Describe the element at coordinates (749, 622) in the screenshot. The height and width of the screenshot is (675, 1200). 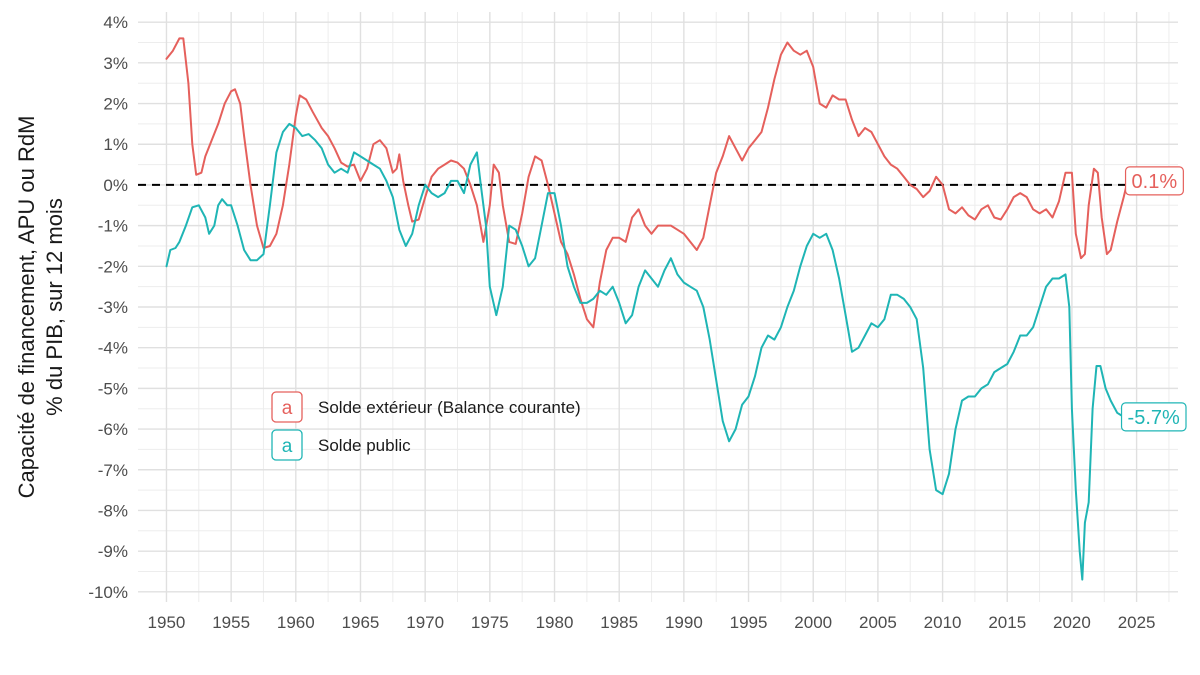
I see `x-tick-label: 1995` at that location.